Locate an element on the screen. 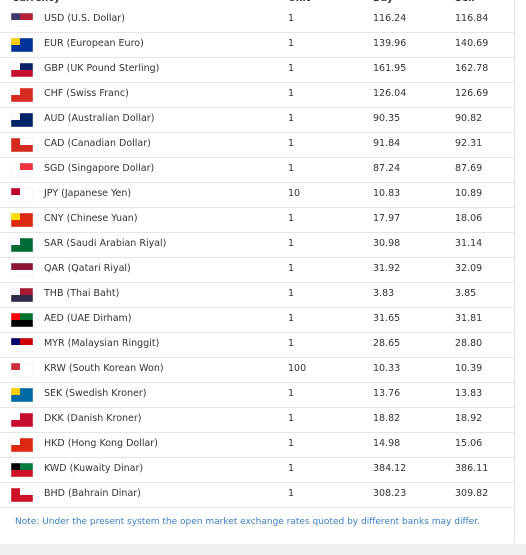  buy-rate: 17.97 is located at coordinates (387, 218).